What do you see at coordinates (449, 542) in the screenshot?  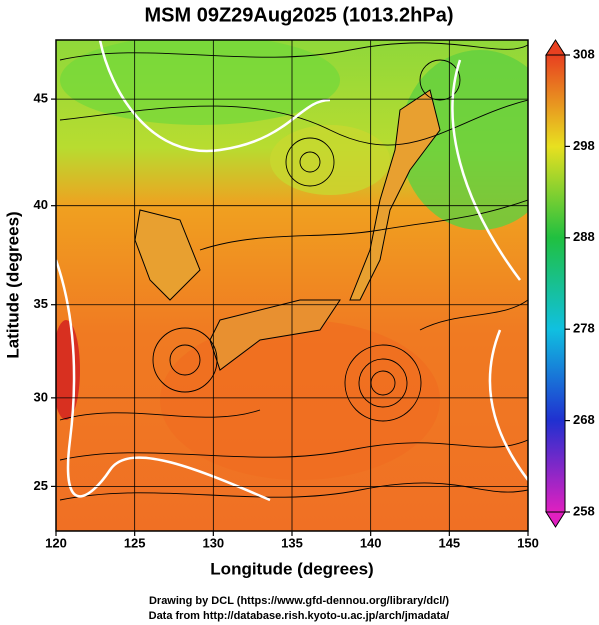 I see `x-tick-label: 145` at bounding box center [449, 542].